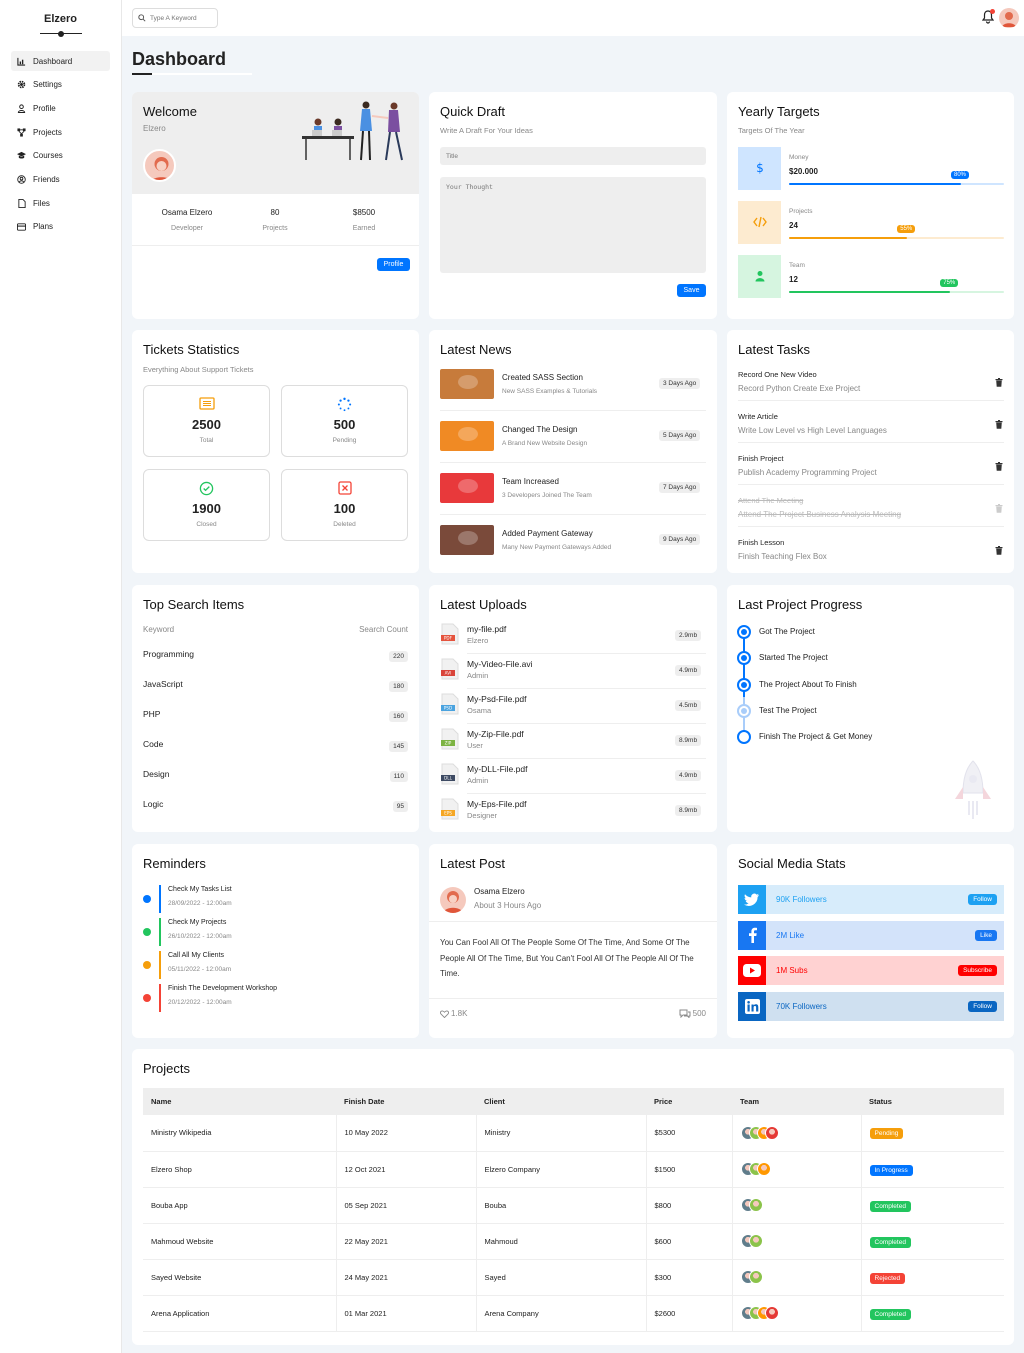  I want to click on ticket-count: 2500, so click(206, 424).